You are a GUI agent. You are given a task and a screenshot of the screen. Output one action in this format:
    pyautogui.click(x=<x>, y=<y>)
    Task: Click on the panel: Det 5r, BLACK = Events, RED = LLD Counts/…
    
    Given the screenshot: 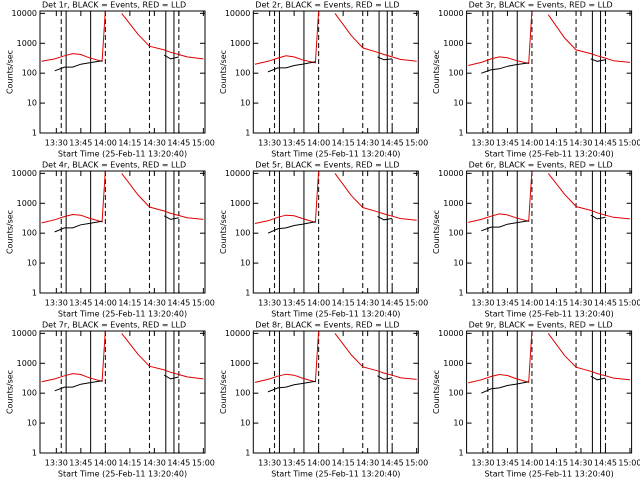 What is the action you would take?
    pyautogui.click(x=323, y=240)
    